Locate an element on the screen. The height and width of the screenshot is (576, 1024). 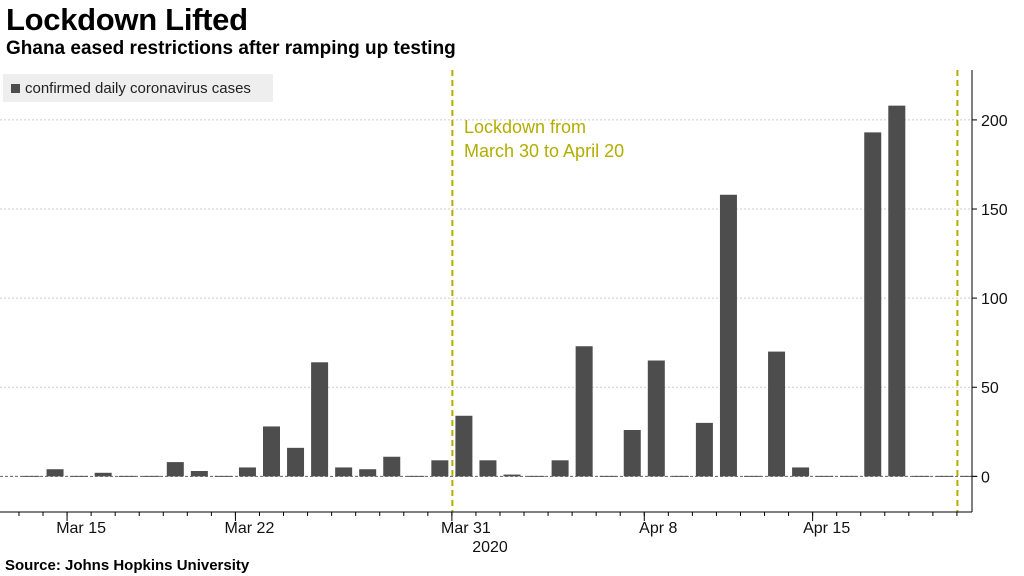
x-tick-label: Apr 8 is located at coordinates (658, 528).